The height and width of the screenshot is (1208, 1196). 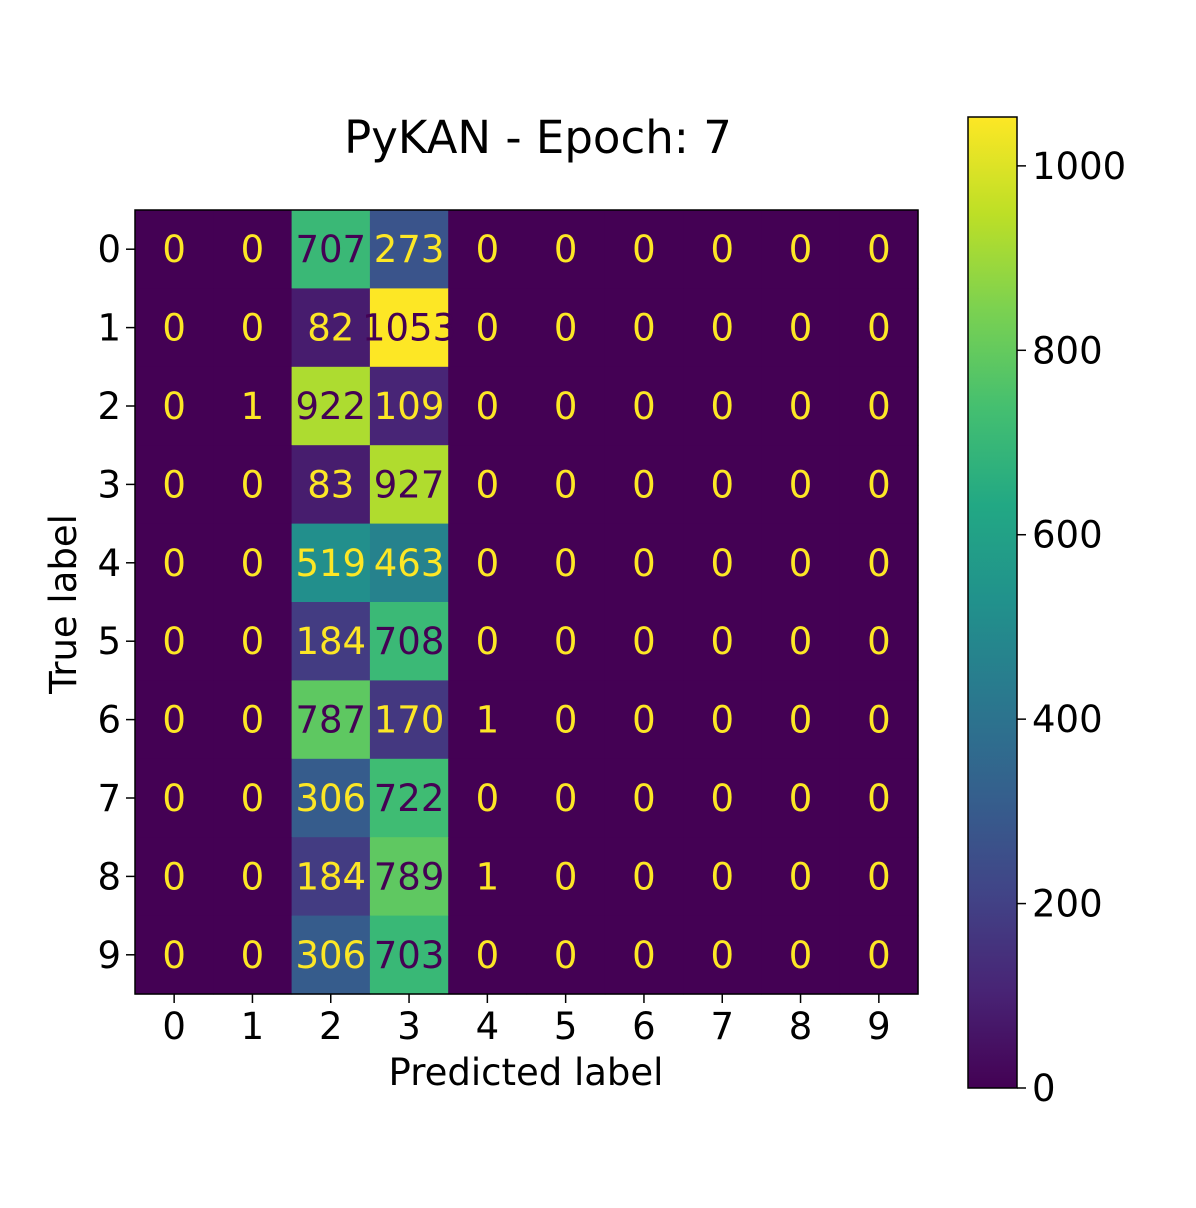 I want to click on colorbar-tick-label: 1000, so click(x=1079, y=166).